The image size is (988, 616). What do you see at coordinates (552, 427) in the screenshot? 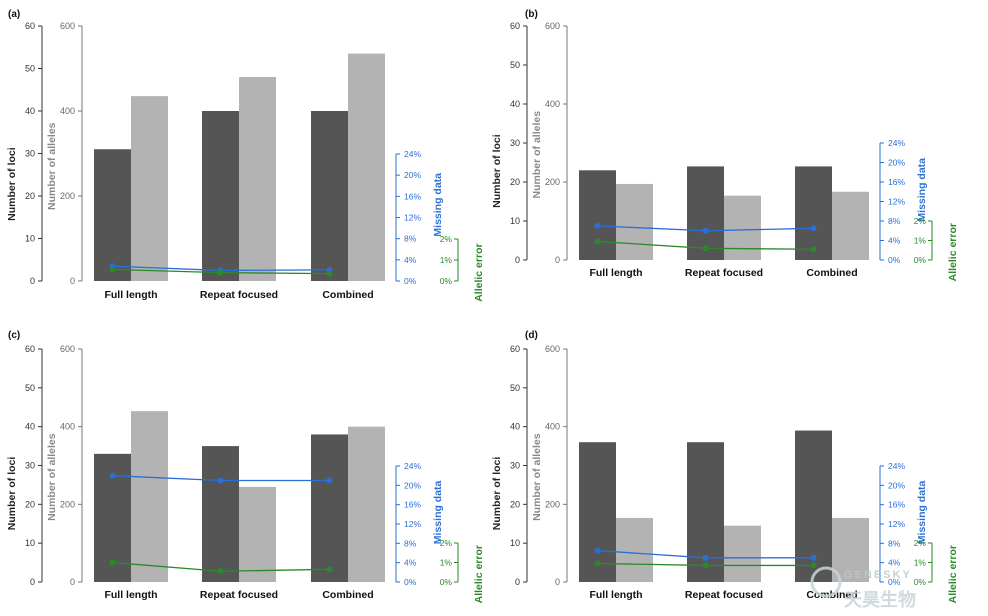
I see `alleles-tick-label: 400` at bounding box center [552, 427].